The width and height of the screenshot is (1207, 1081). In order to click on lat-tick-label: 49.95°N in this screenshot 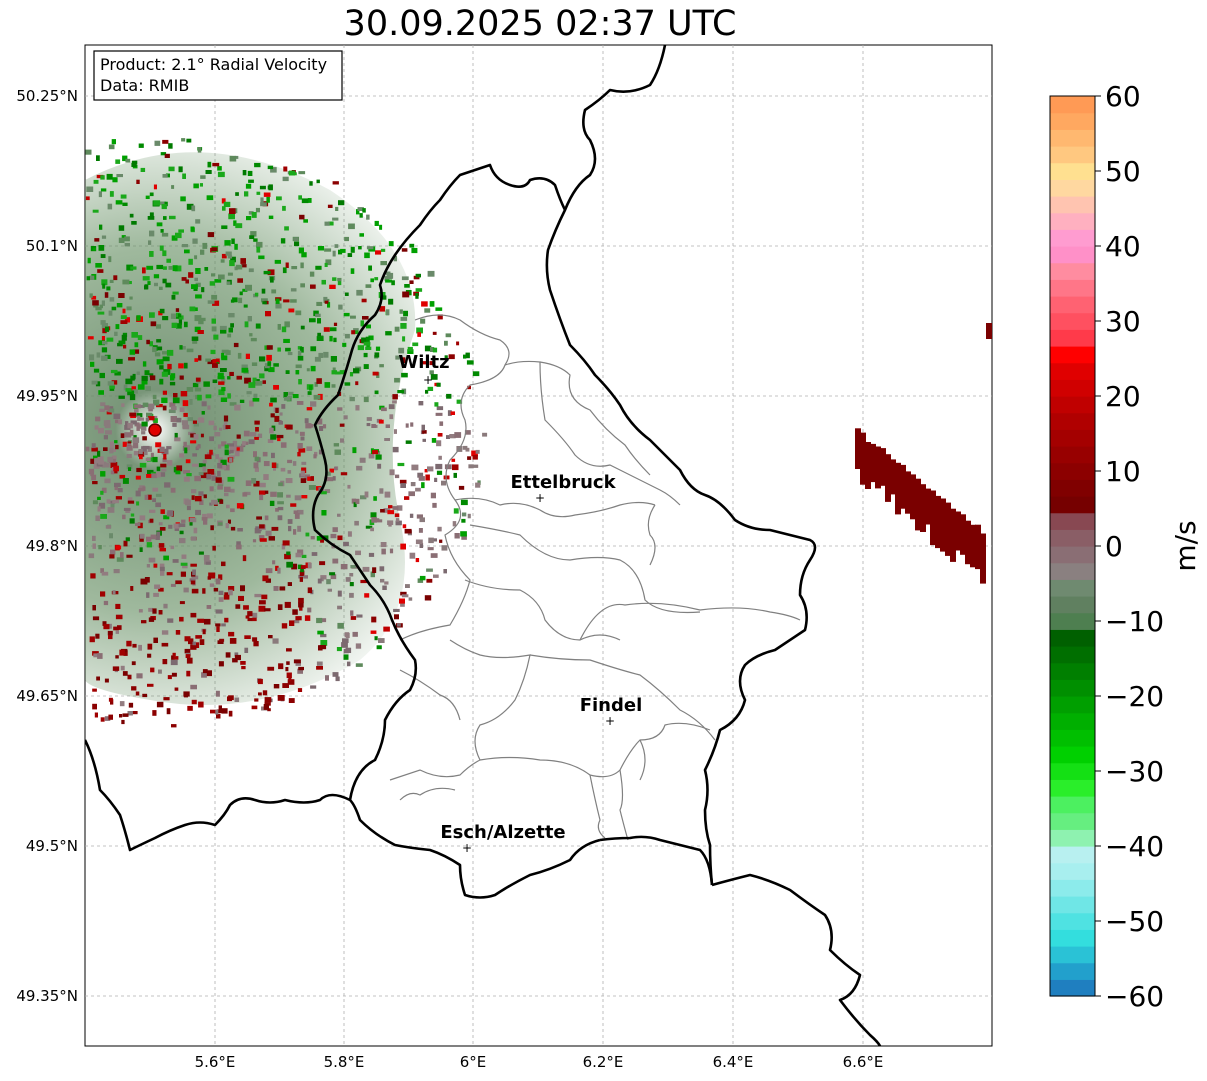, I will do `click(47, 396)`.